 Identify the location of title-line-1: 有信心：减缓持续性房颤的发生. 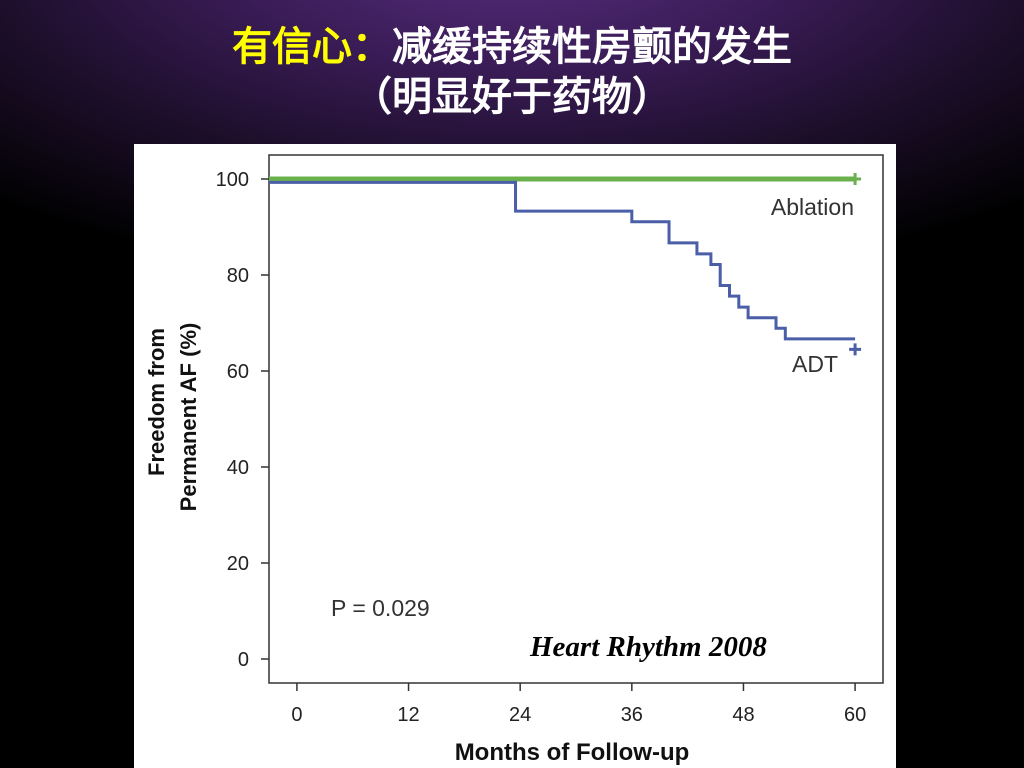
(512, 47).